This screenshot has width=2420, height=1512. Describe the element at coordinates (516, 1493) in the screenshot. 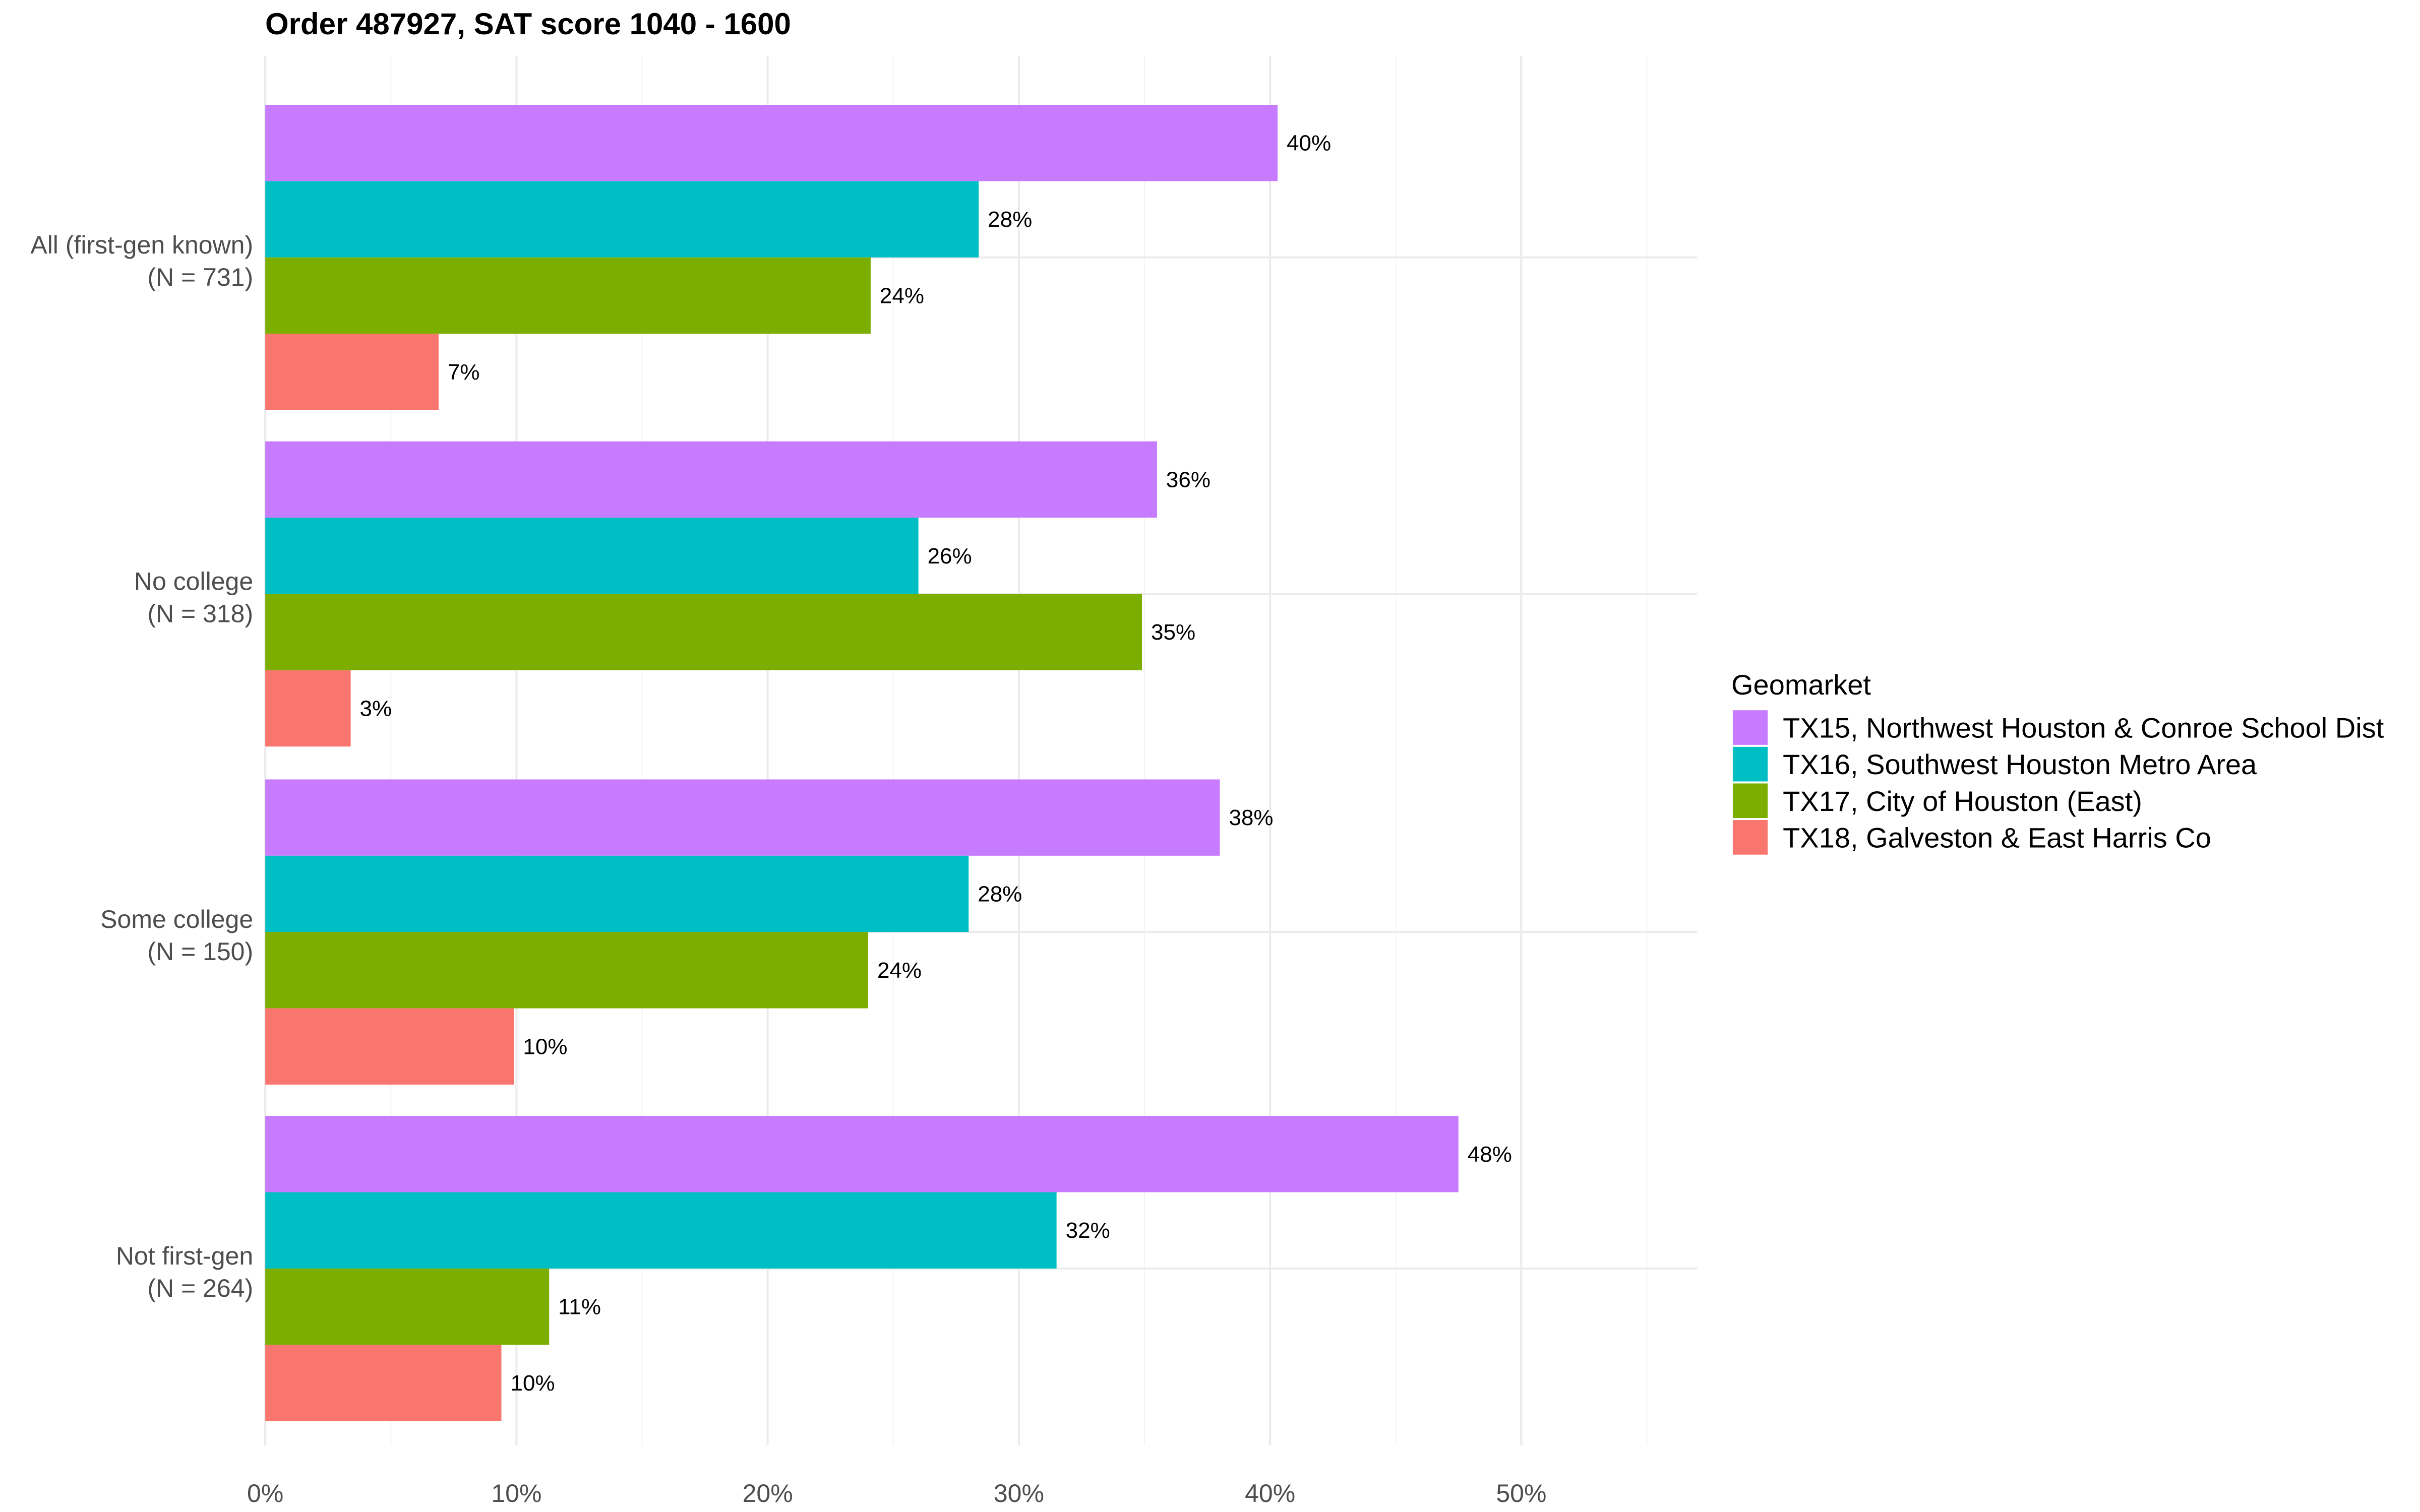

I see `x-tick-label: 10%` at that location.